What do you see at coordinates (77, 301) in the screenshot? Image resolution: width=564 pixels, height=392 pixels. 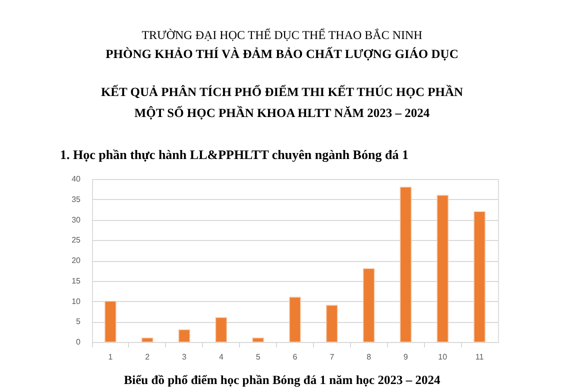 I see `y-tick-label: 10` at bounding box center [77, 301].